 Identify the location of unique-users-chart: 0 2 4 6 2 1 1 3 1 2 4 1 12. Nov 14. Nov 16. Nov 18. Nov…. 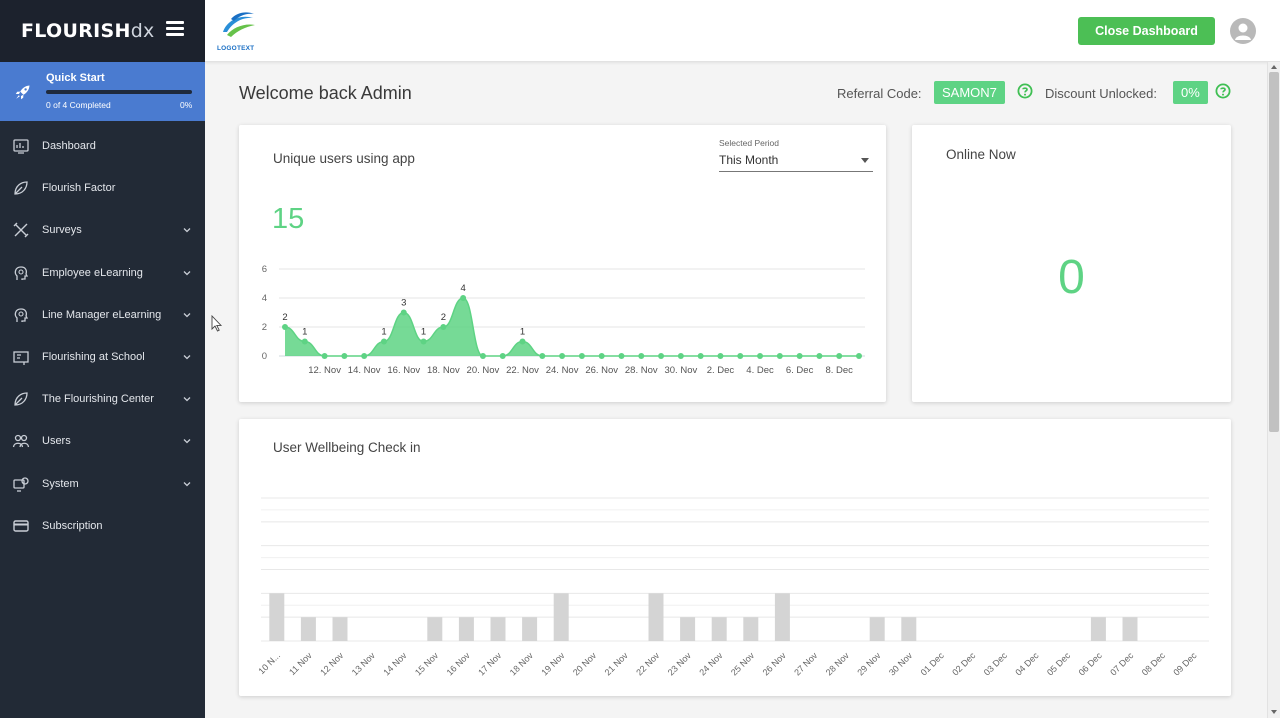
(563, 320).